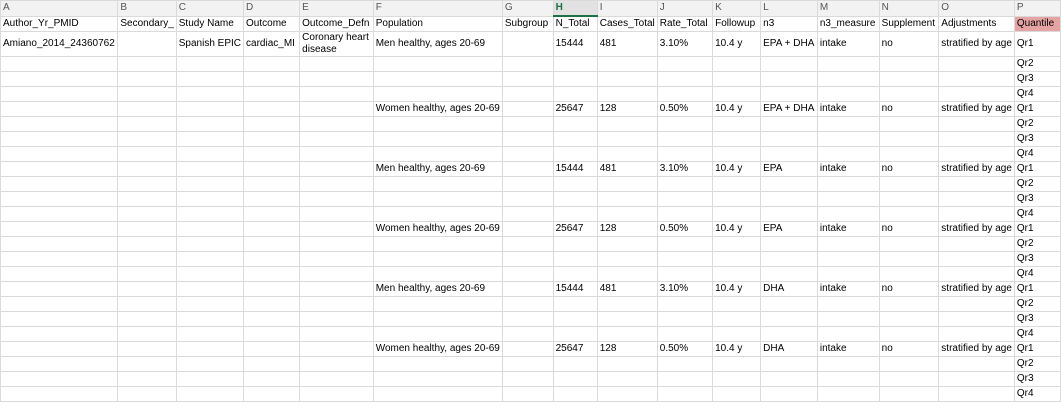 The image size is (1061, 413). I want to click on column-header-o: O, so click(976, 8).